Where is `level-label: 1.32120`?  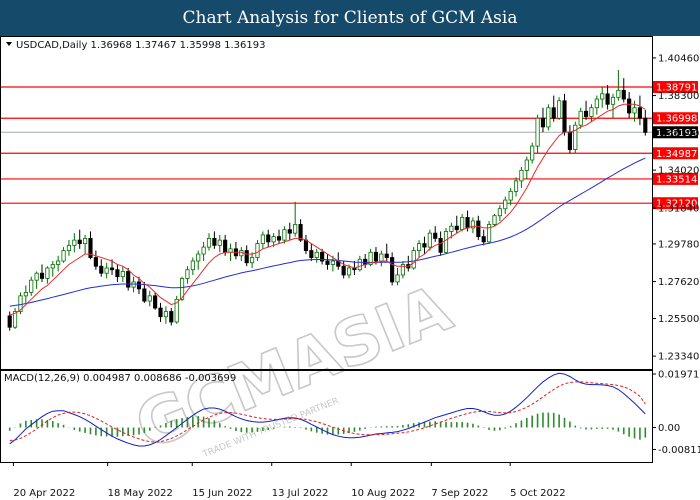 level-label: 1.32120 is located at coordinates (676, 204).